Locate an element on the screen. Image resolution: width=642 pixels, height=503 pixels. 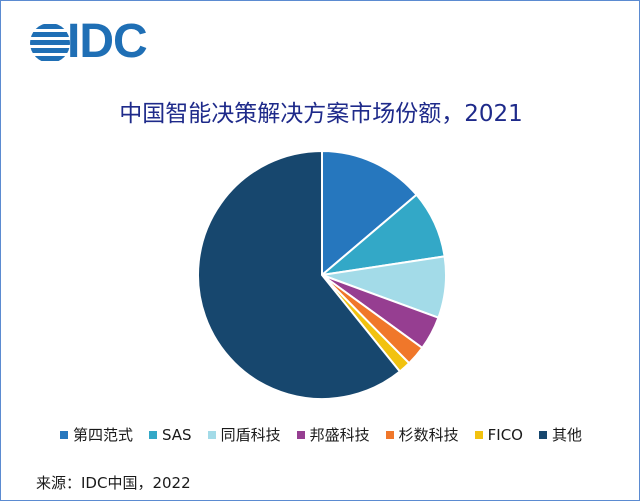
legend-item-0: 第四范式 is located at coordinates (96, 434).